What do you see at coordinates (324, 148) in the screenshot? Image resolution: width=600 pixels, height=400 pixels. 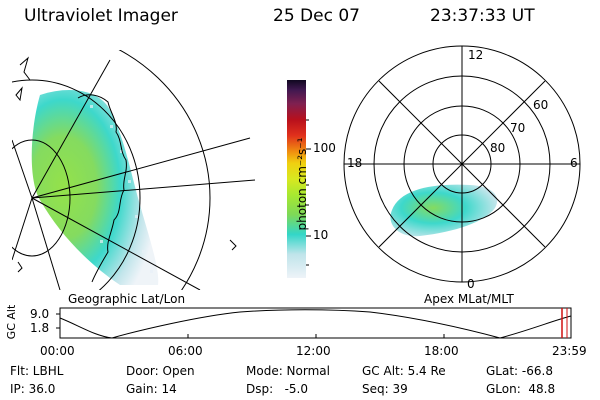 I see `colorbar-tick-label-100: 100` at bounding box center [324, 148].